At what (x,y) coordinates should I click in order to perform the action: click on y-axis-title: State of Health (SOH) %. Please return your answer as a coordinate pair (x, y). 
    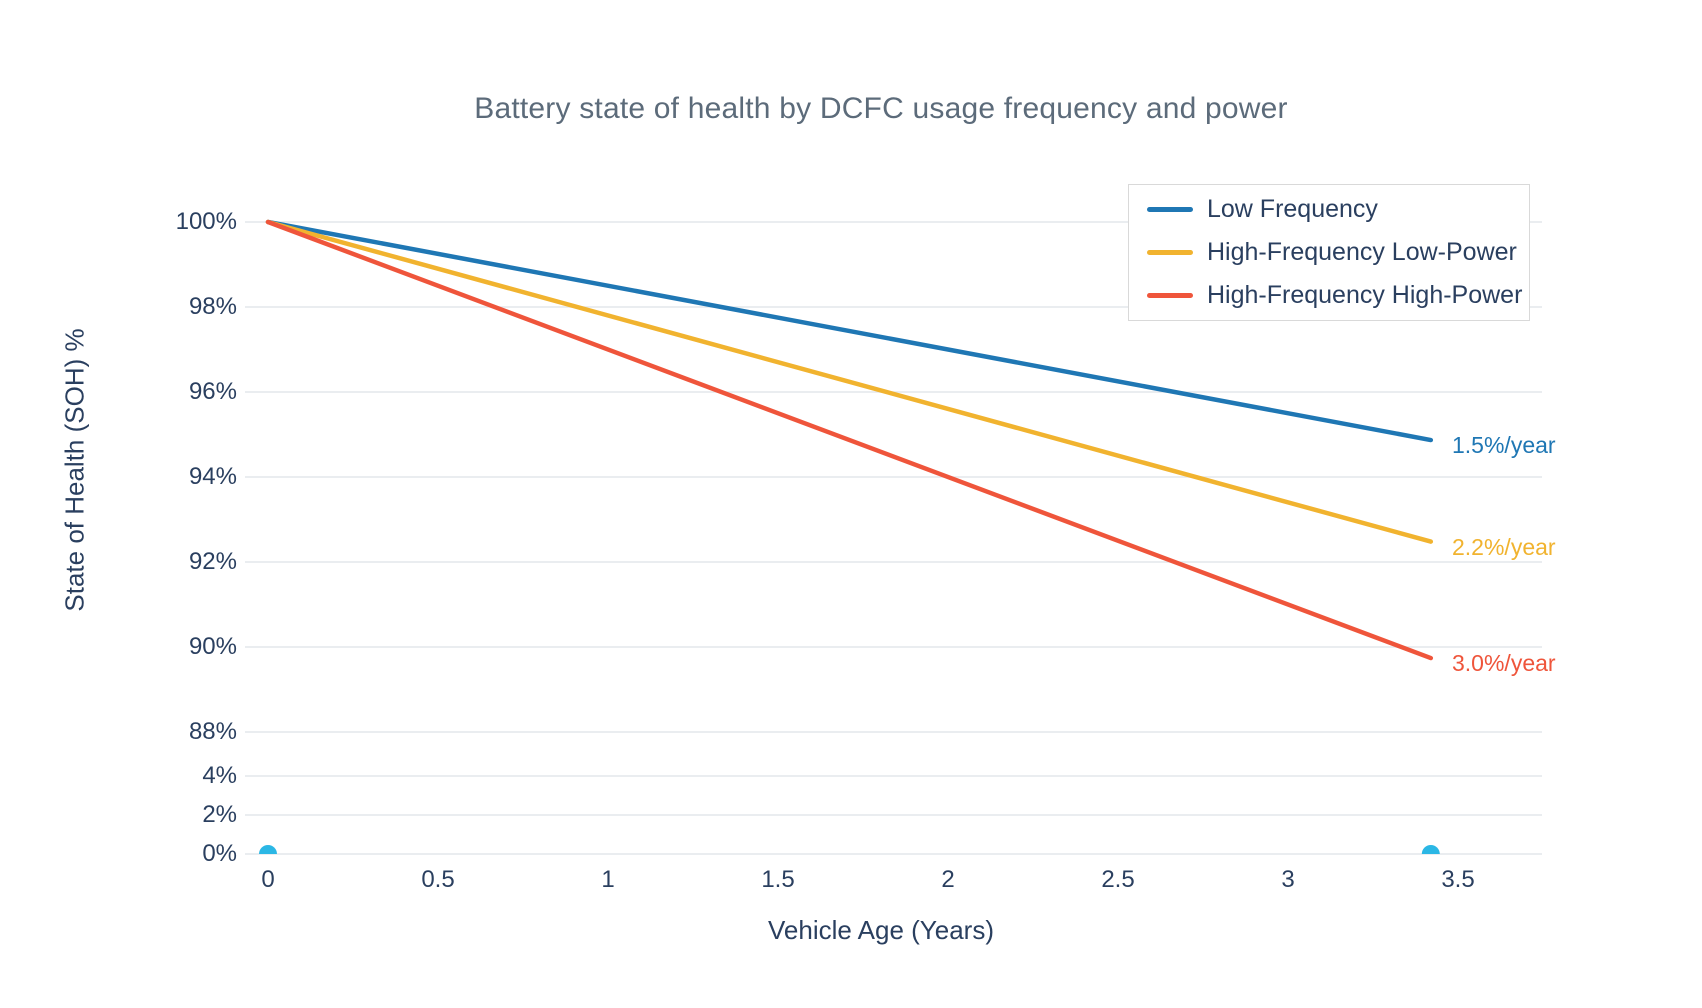
    Looking at the image, I should click on (74, 470).